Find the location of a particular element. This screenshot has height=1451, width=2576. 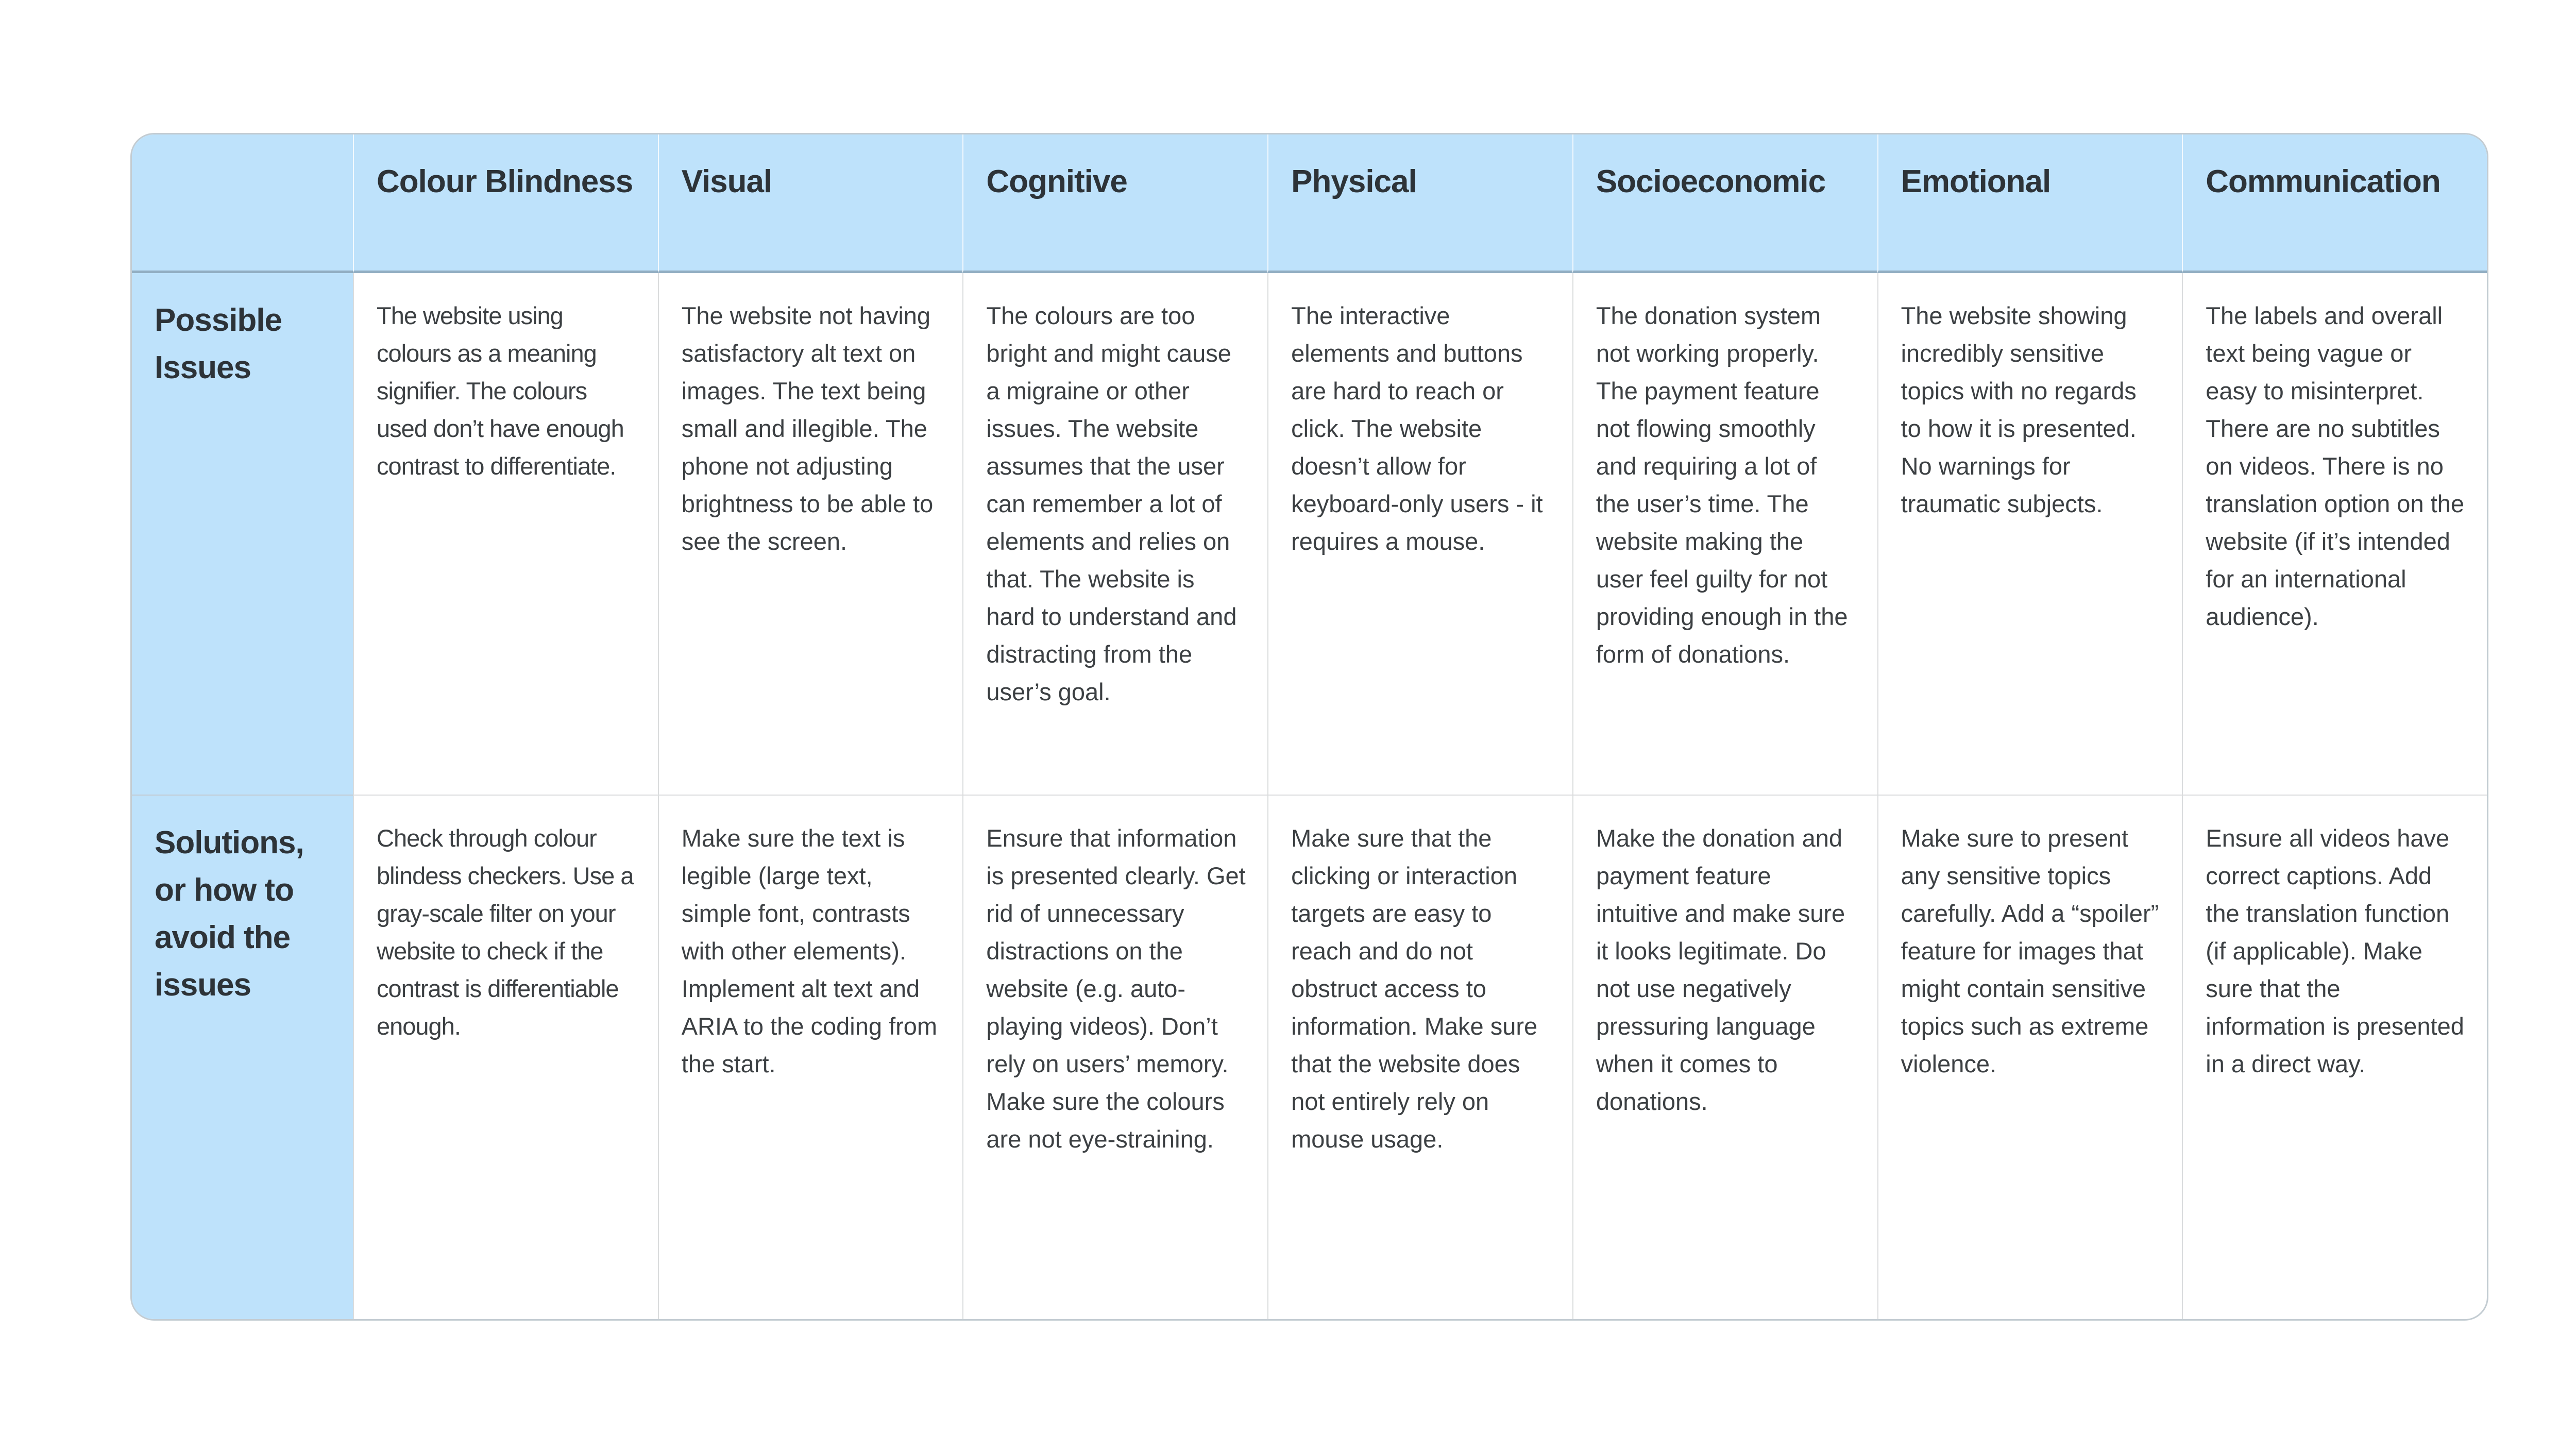

header-cell-cognitive: Cognitive is located at coordinates (1115, 204).